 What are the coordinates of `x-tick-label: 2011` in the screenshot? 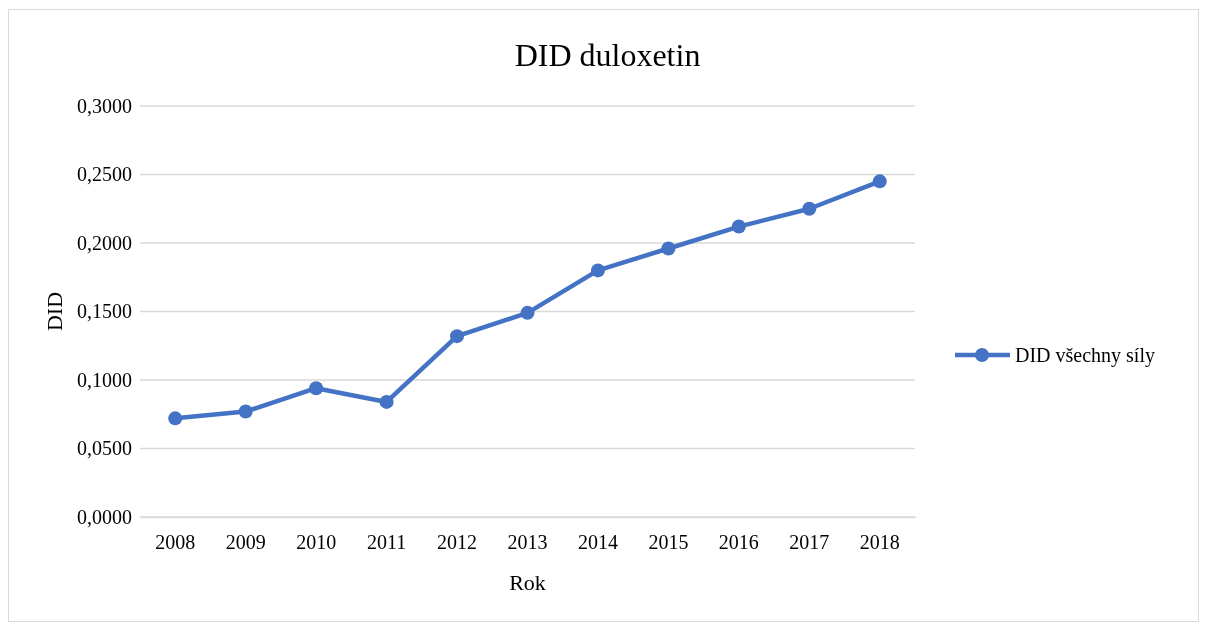 It's located at (386, 542).